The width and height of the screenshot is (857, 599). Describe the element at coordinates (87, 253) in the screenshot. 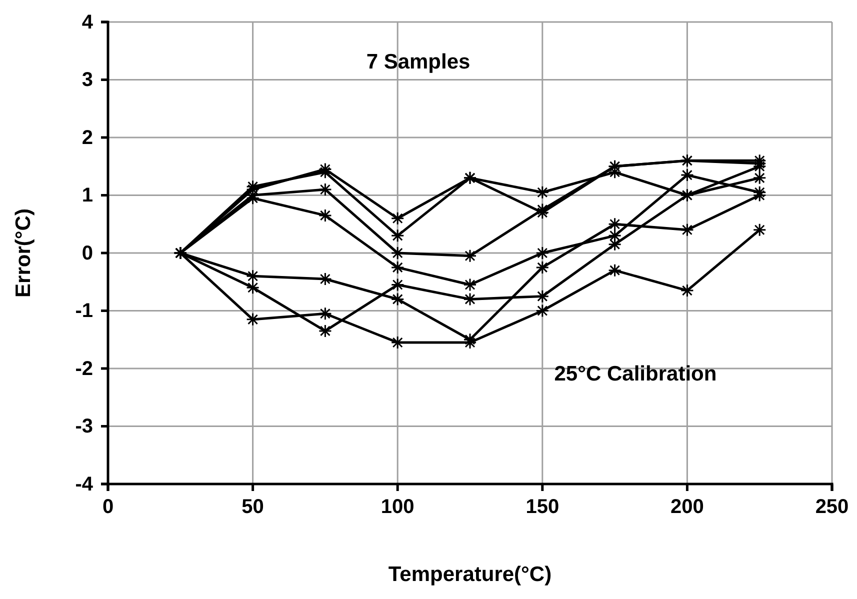

I see `y-tick-label: 0` at that location.